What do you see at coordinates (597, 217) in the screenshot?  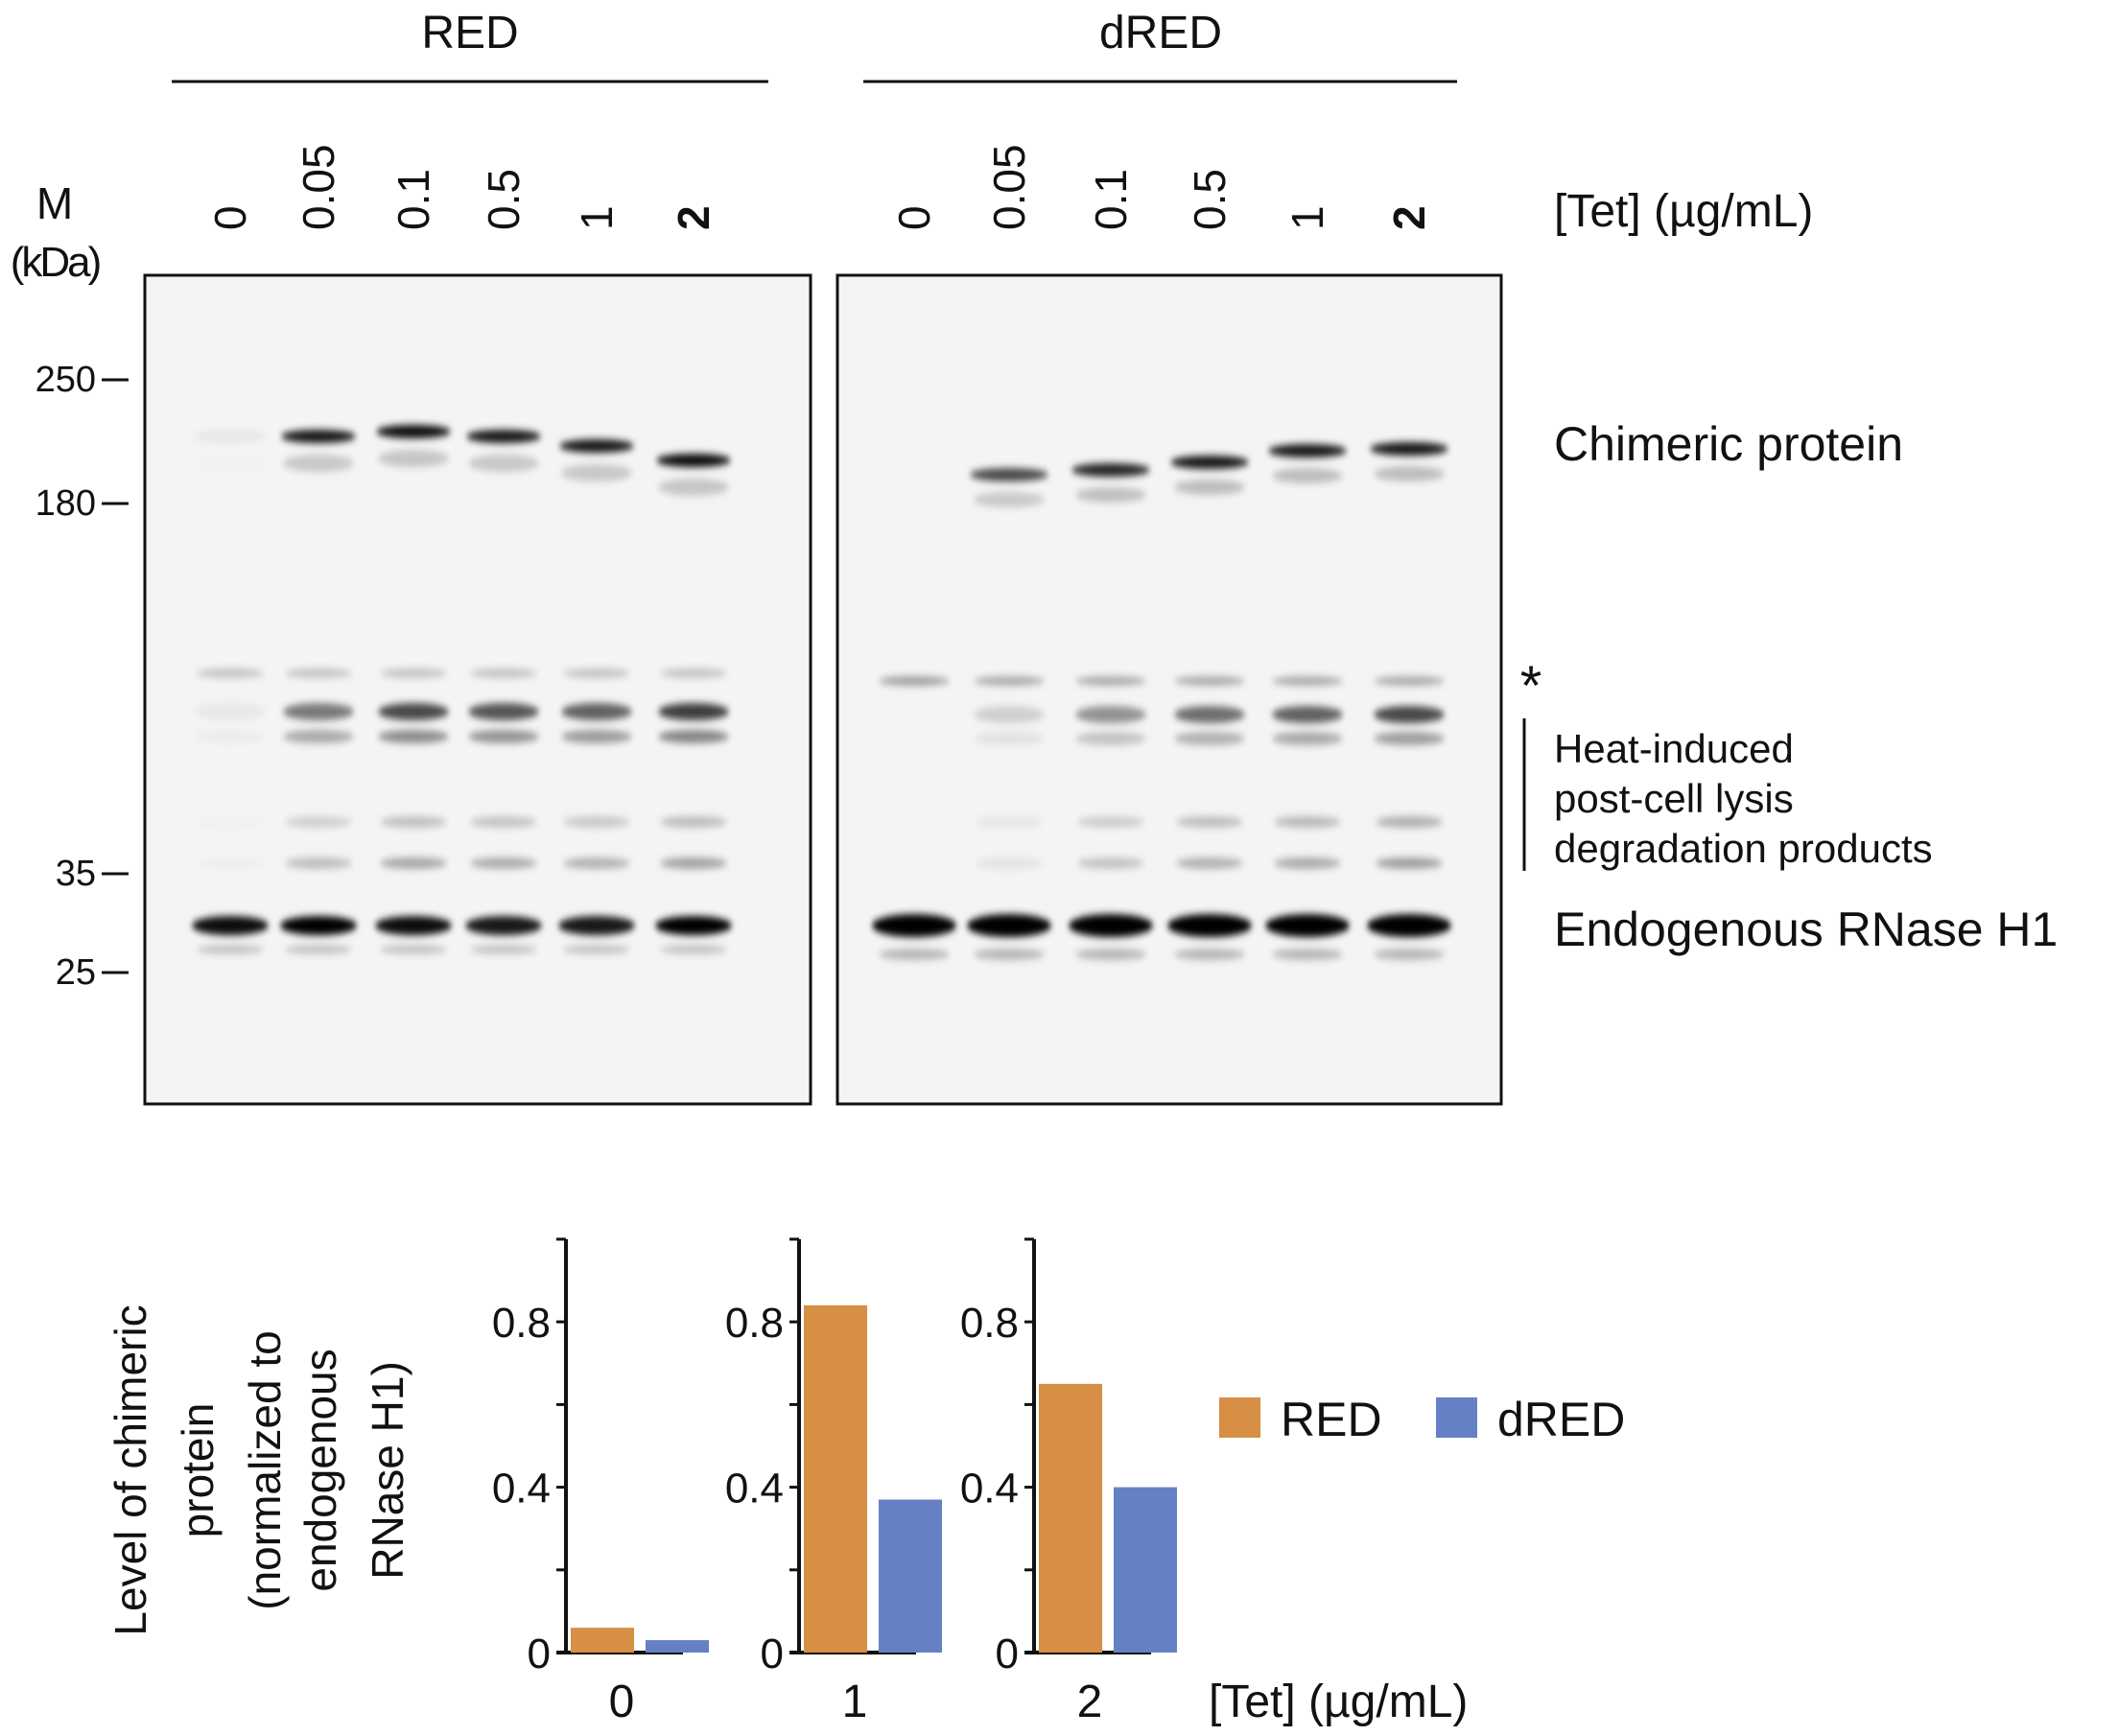 I see `lane-label: 1` at bounding box center [597, 217].